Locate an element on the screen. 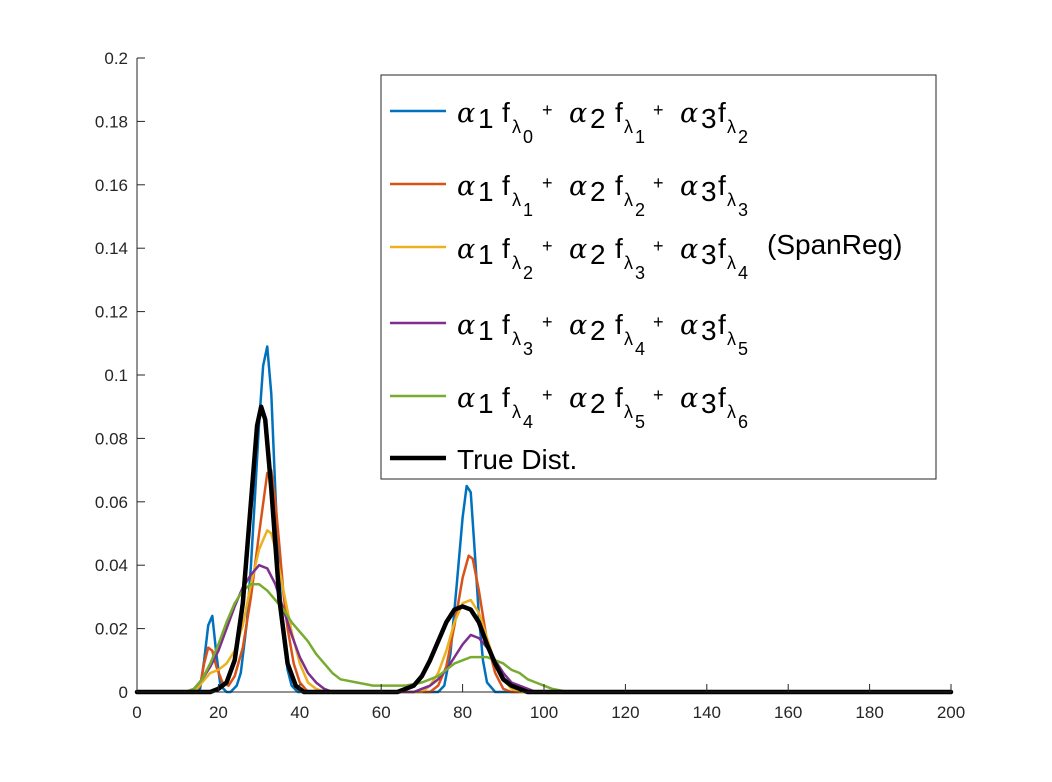 This screenshot has height=782, width=1052. y-tick-label: 0 is located at coordinates (123, 692).